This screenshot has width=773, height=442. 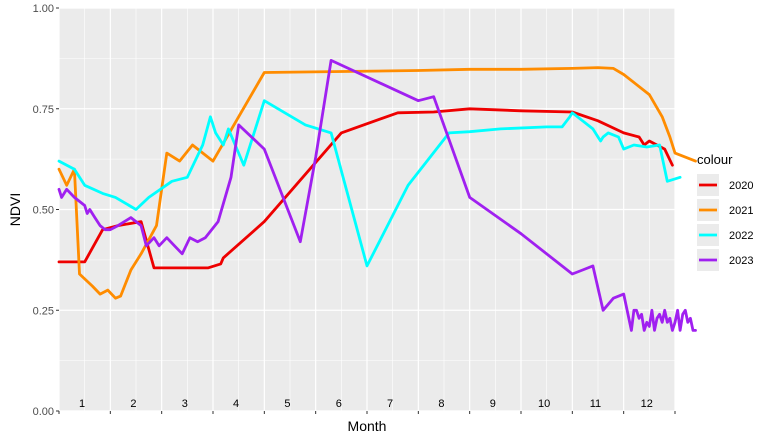 What do you see at coordinates (15, 209) in the screenshot?
I see `y-axis-title: NDVI` at bounding box center [15, 209].